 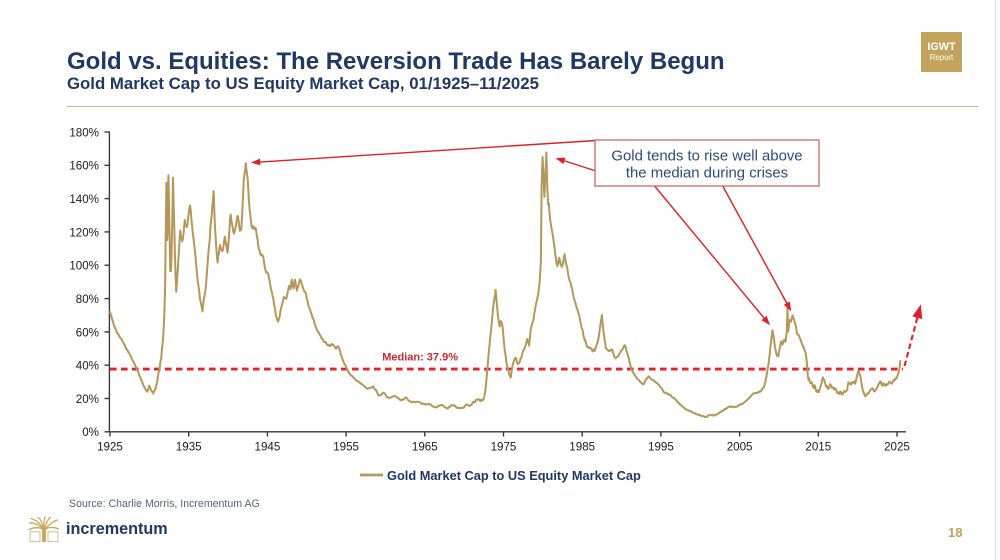 I want to click on svg-text:Gold Market Cap to US Equity M: Gold Market Cap to US Equity Market Cap, so click(x=514, y=475).